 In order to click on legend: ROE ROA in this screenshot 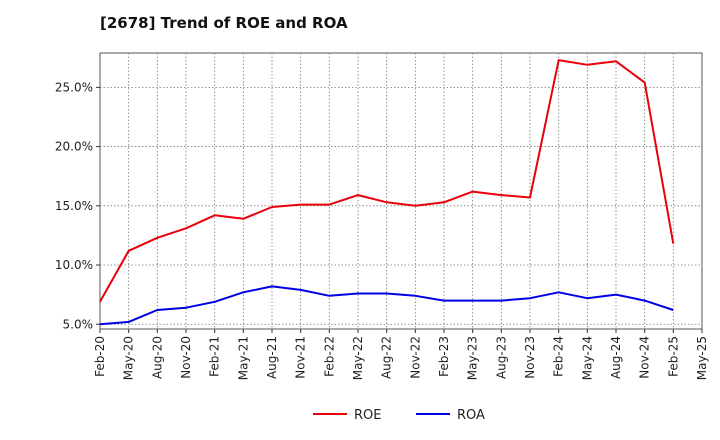, I will do `click(399, 415)`.